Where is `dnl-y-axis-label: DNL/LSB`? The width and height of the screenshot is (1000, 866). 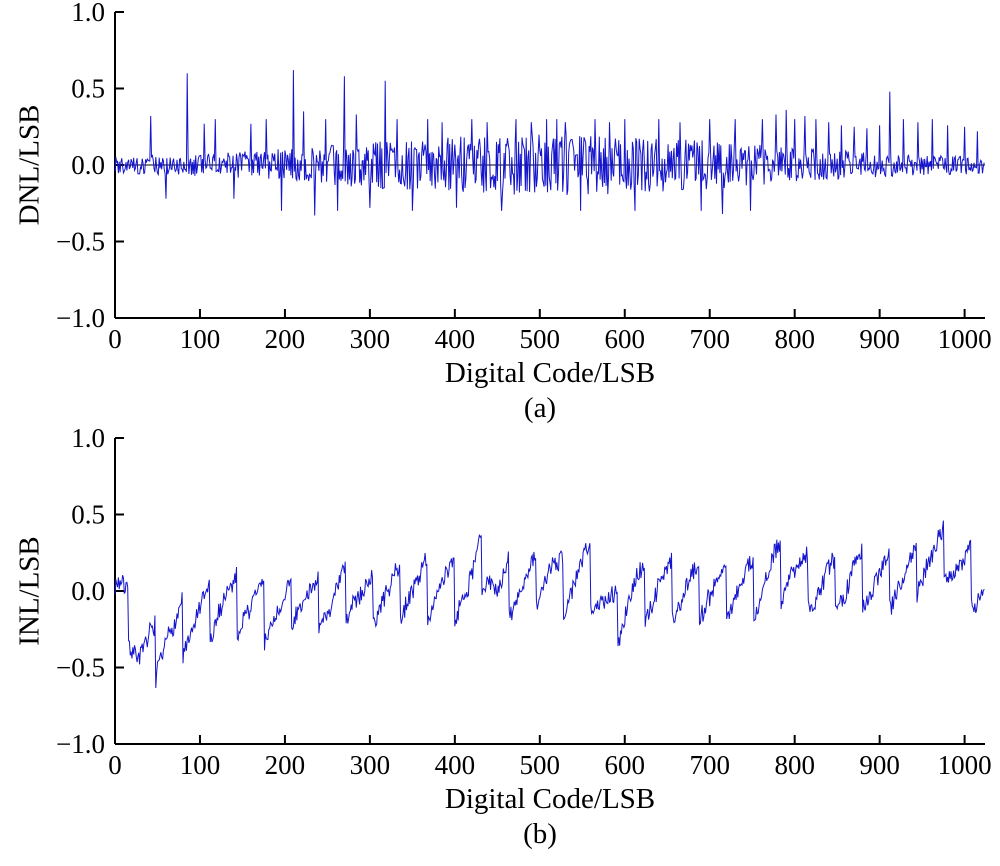
dnl-y-axis-label: DNL/LSB is located at coordinates (29, 165).